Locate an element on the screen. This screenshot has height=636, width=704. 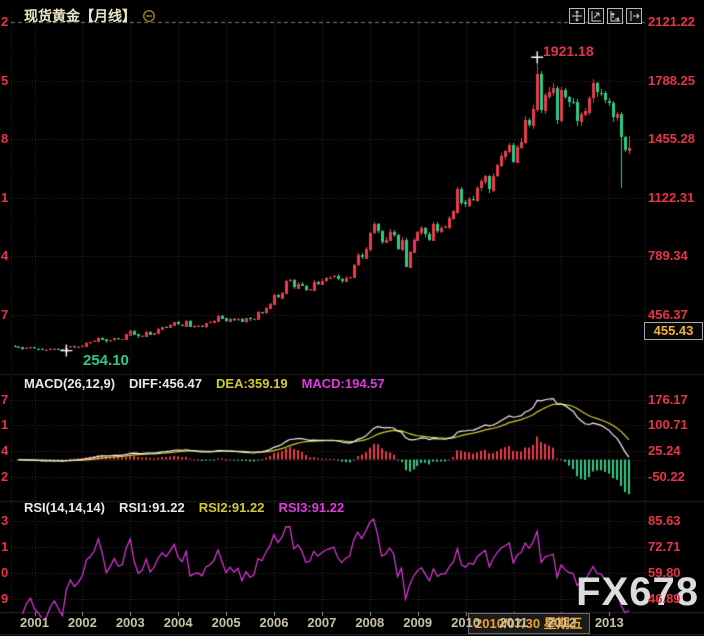
macd-macd-value: MACD:194.57 is located at coordinates (343, 383).